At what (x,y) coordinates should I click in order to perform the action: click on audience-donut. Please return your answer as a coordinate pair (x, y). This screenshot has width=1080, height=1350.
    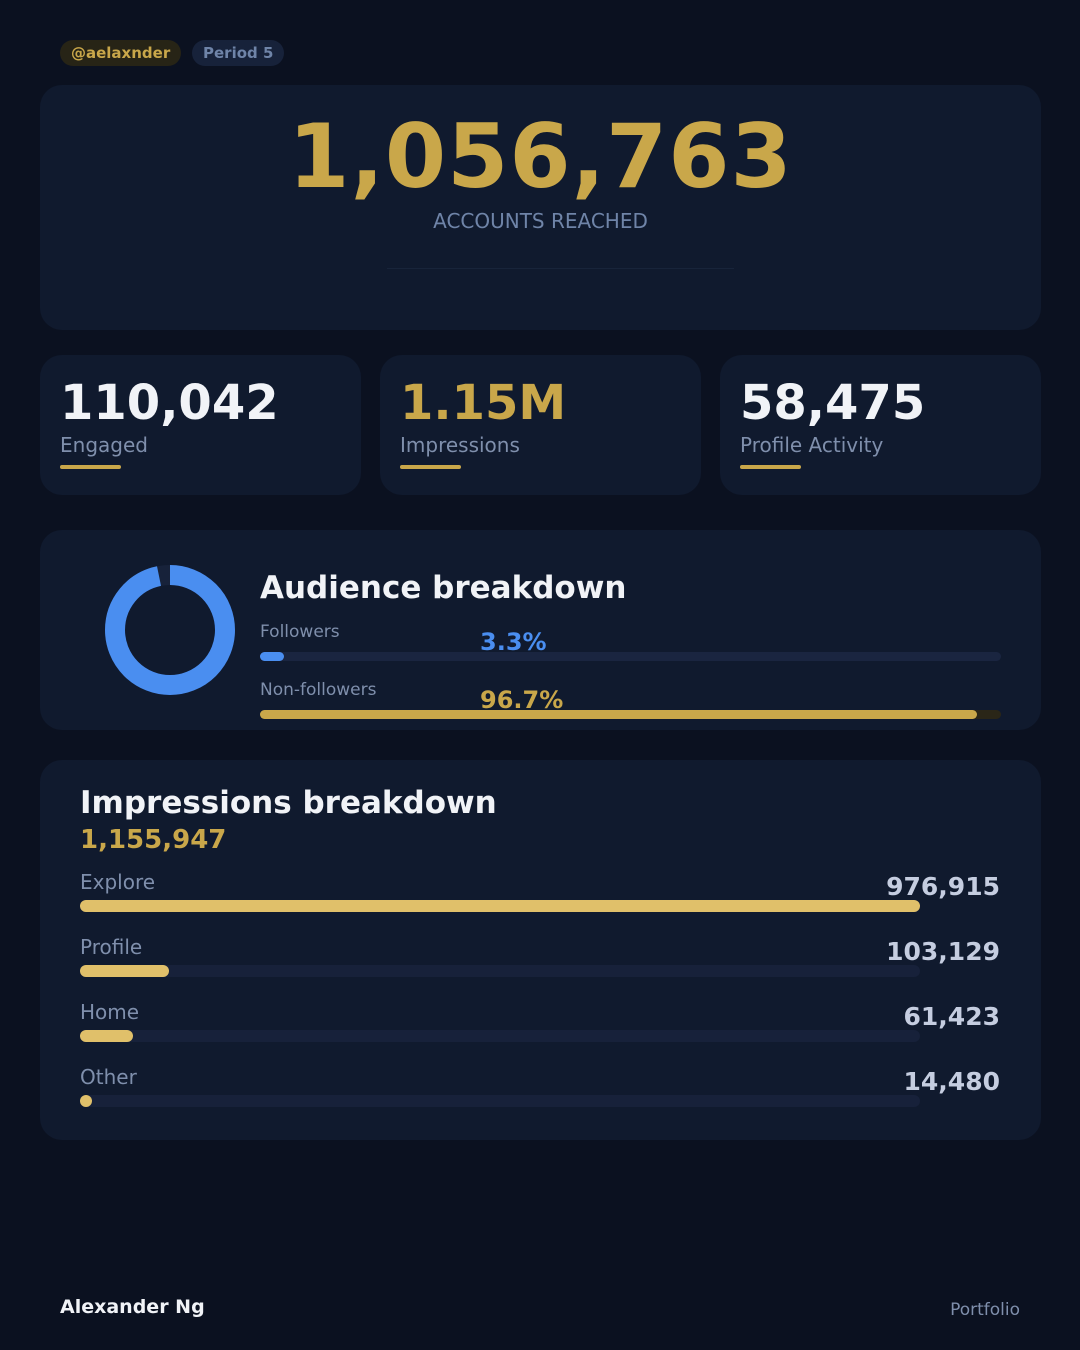
    Looking at the image, I should click on (170, 630).